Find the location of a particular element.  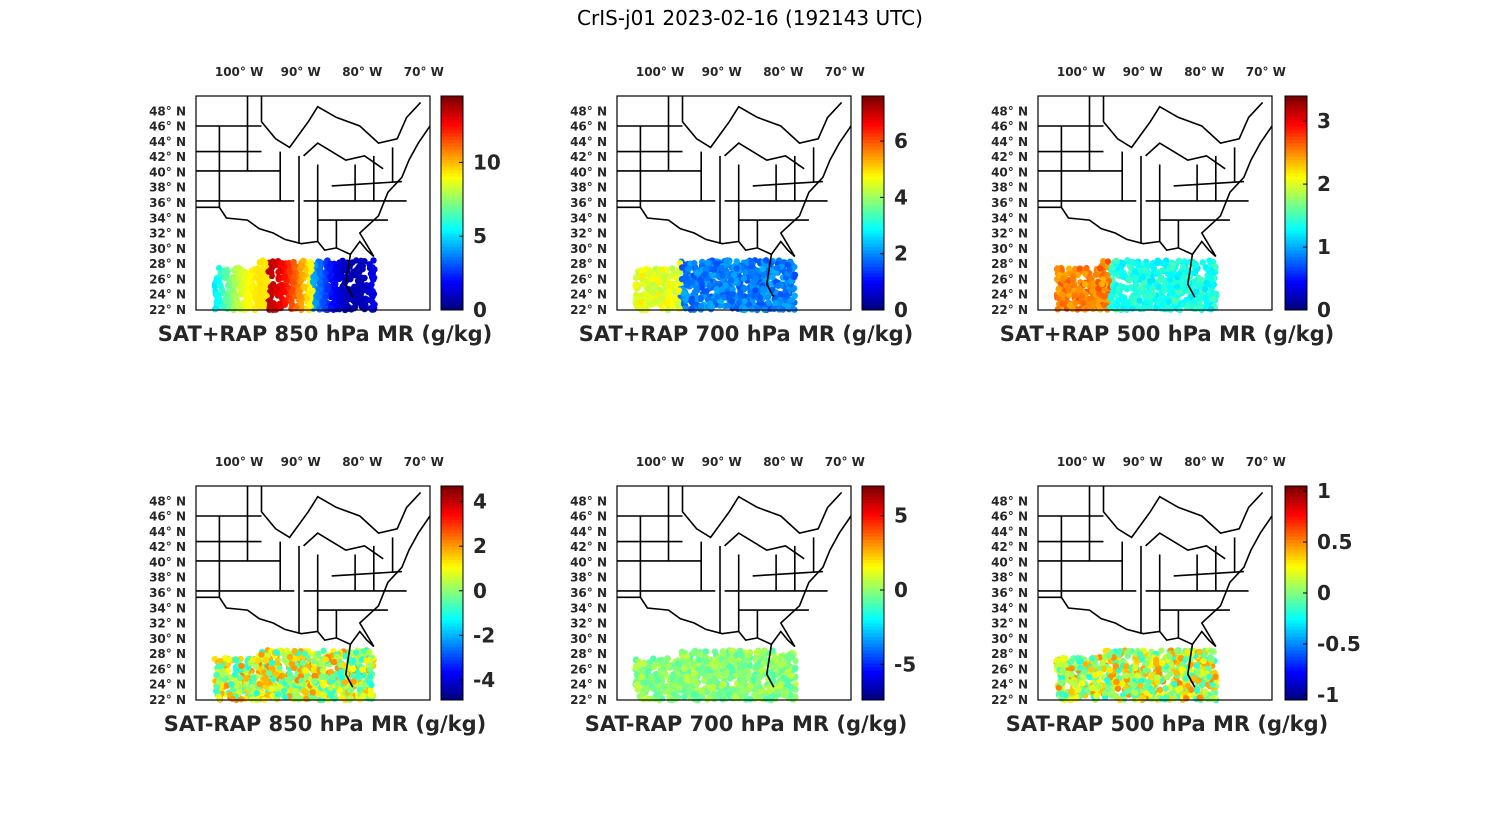

lat-tick-label: 48° N is located at coordinates (167, 501).